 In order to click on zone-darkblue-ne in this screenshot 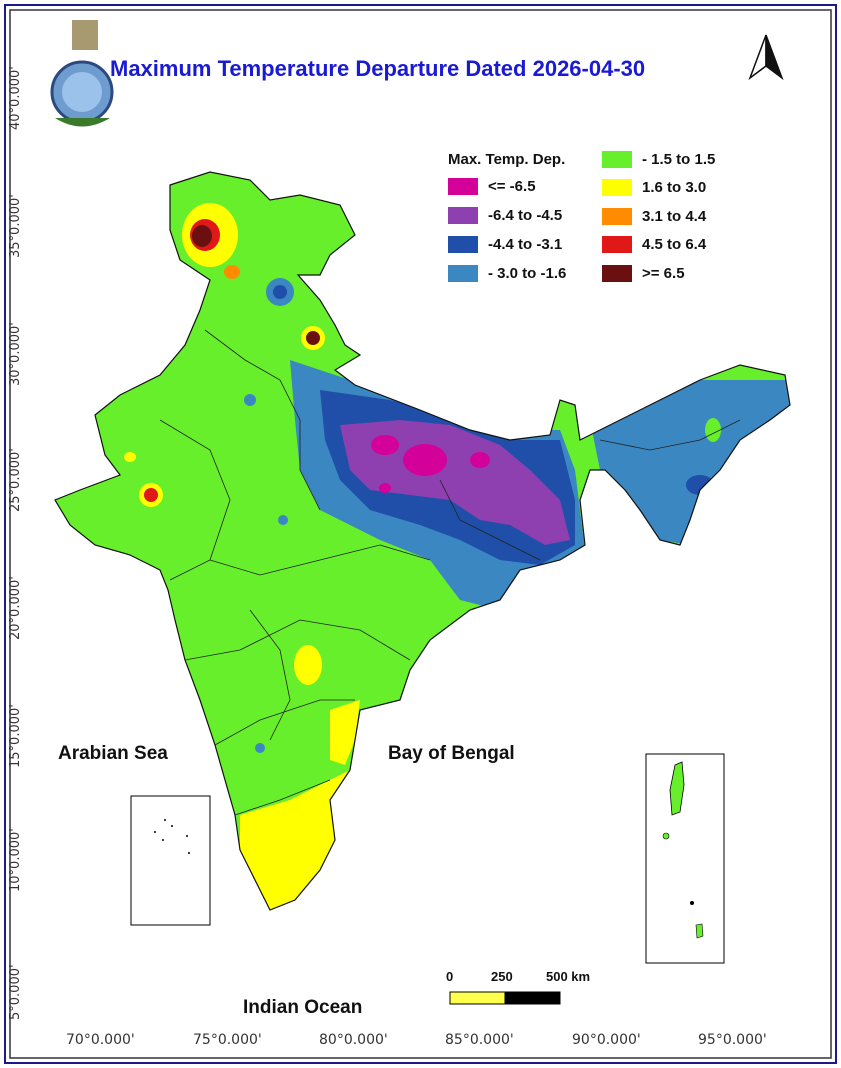, I will do `click(700, 485)`.